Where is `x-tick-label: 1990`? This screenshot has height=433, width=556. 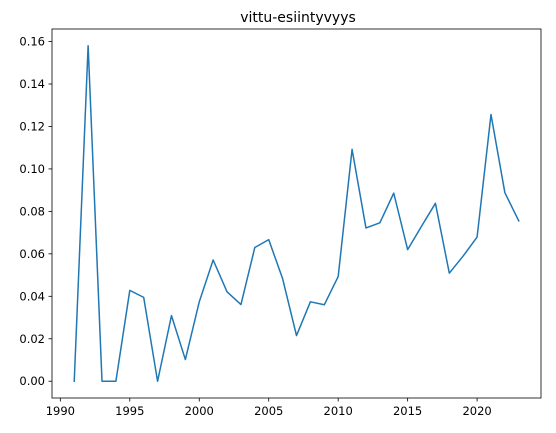
x-tick-label: 1990 is located at coordinates (60, 411).